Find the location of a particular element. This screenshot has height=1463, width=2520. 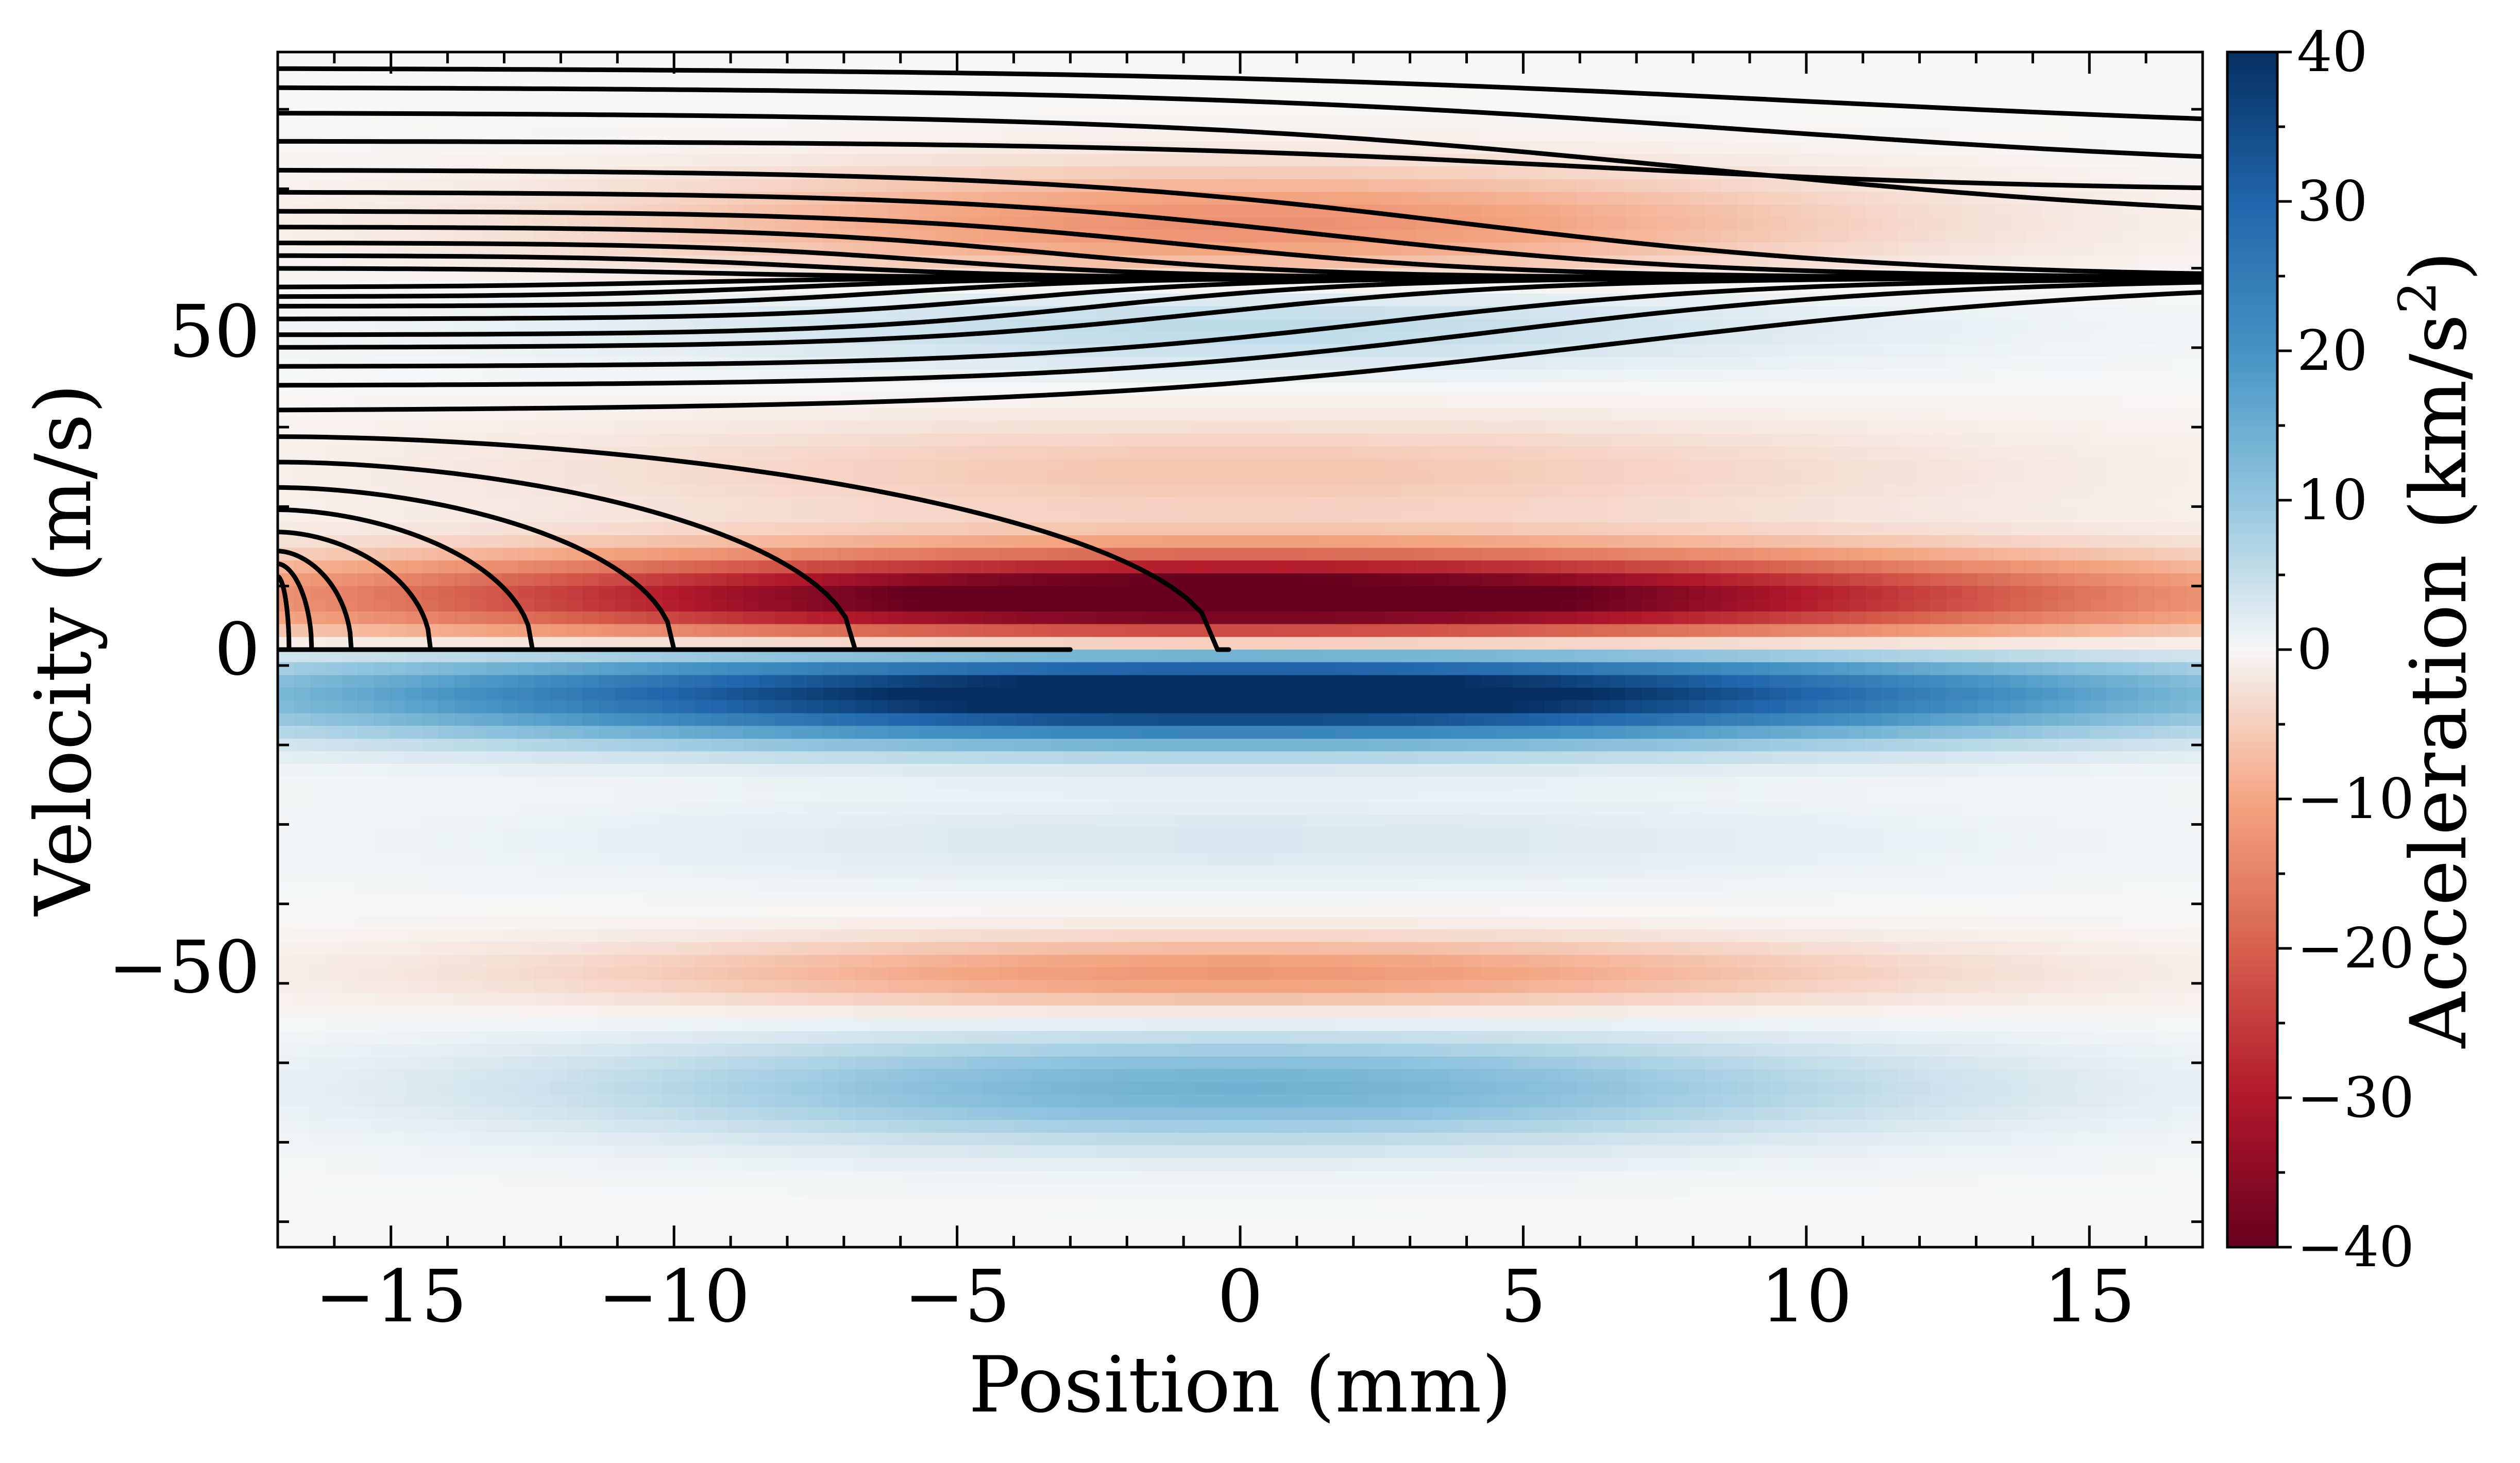

colorbar-tick-label: 30 is located at coordinates (2332, 201).